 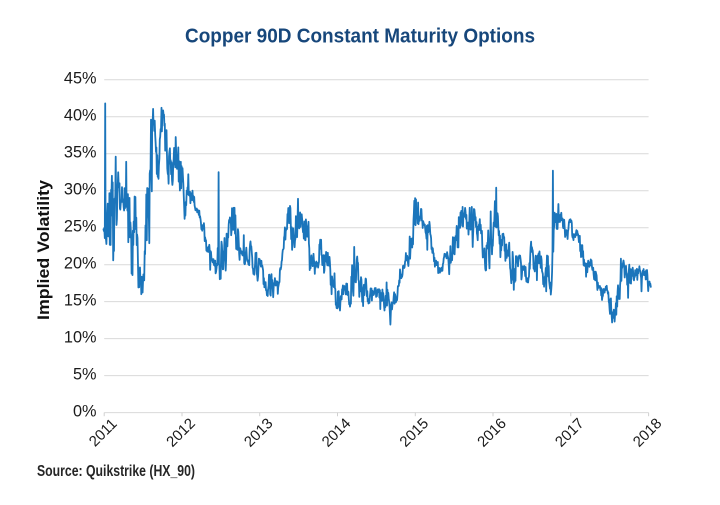 What do you see at coordinates (85, 374) in the screenshot?
I see `svg-text: 5%` at bounding box center [85, 374].